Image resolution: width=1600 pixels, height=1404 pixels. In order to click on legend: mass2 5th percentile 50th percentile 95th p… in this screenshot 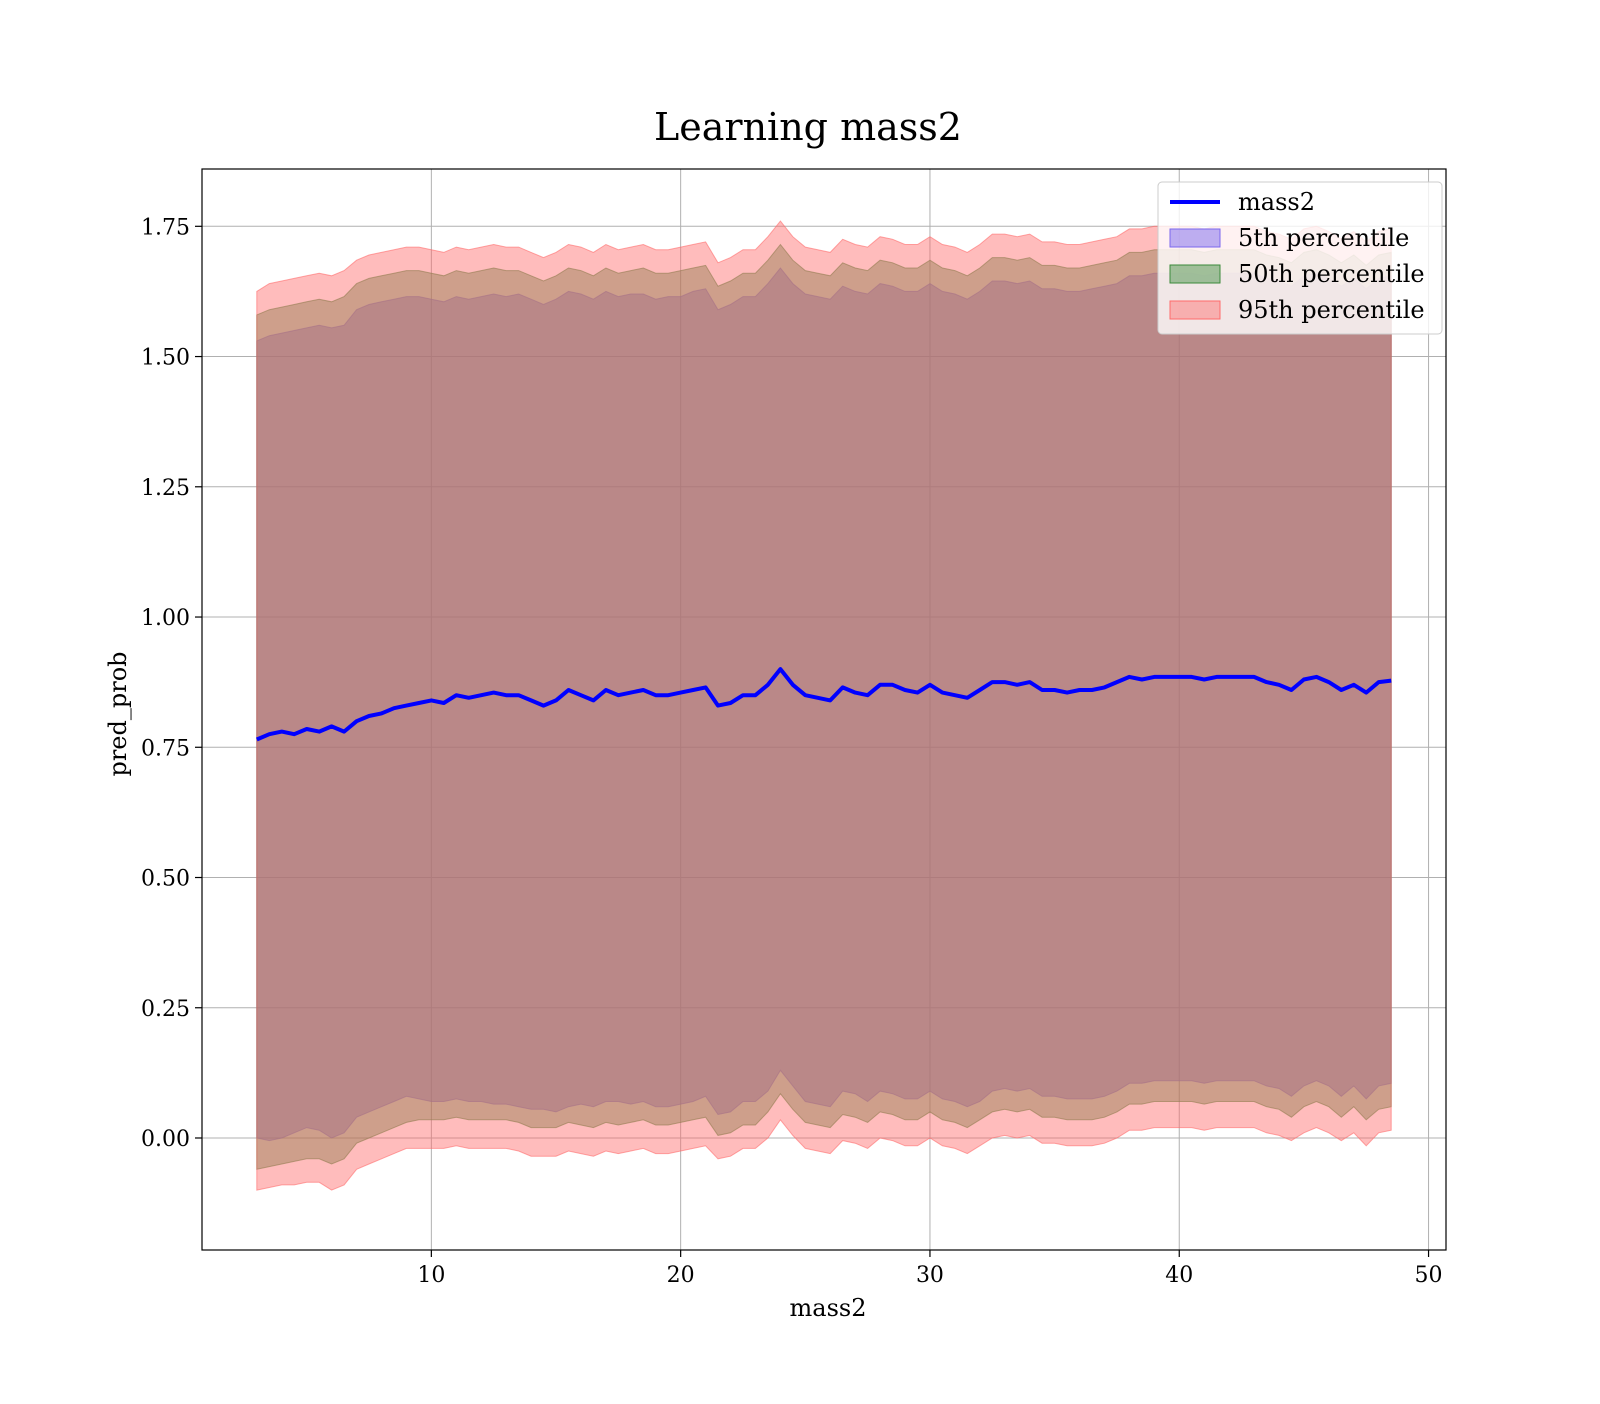, I will do `click(1300, 258)`.